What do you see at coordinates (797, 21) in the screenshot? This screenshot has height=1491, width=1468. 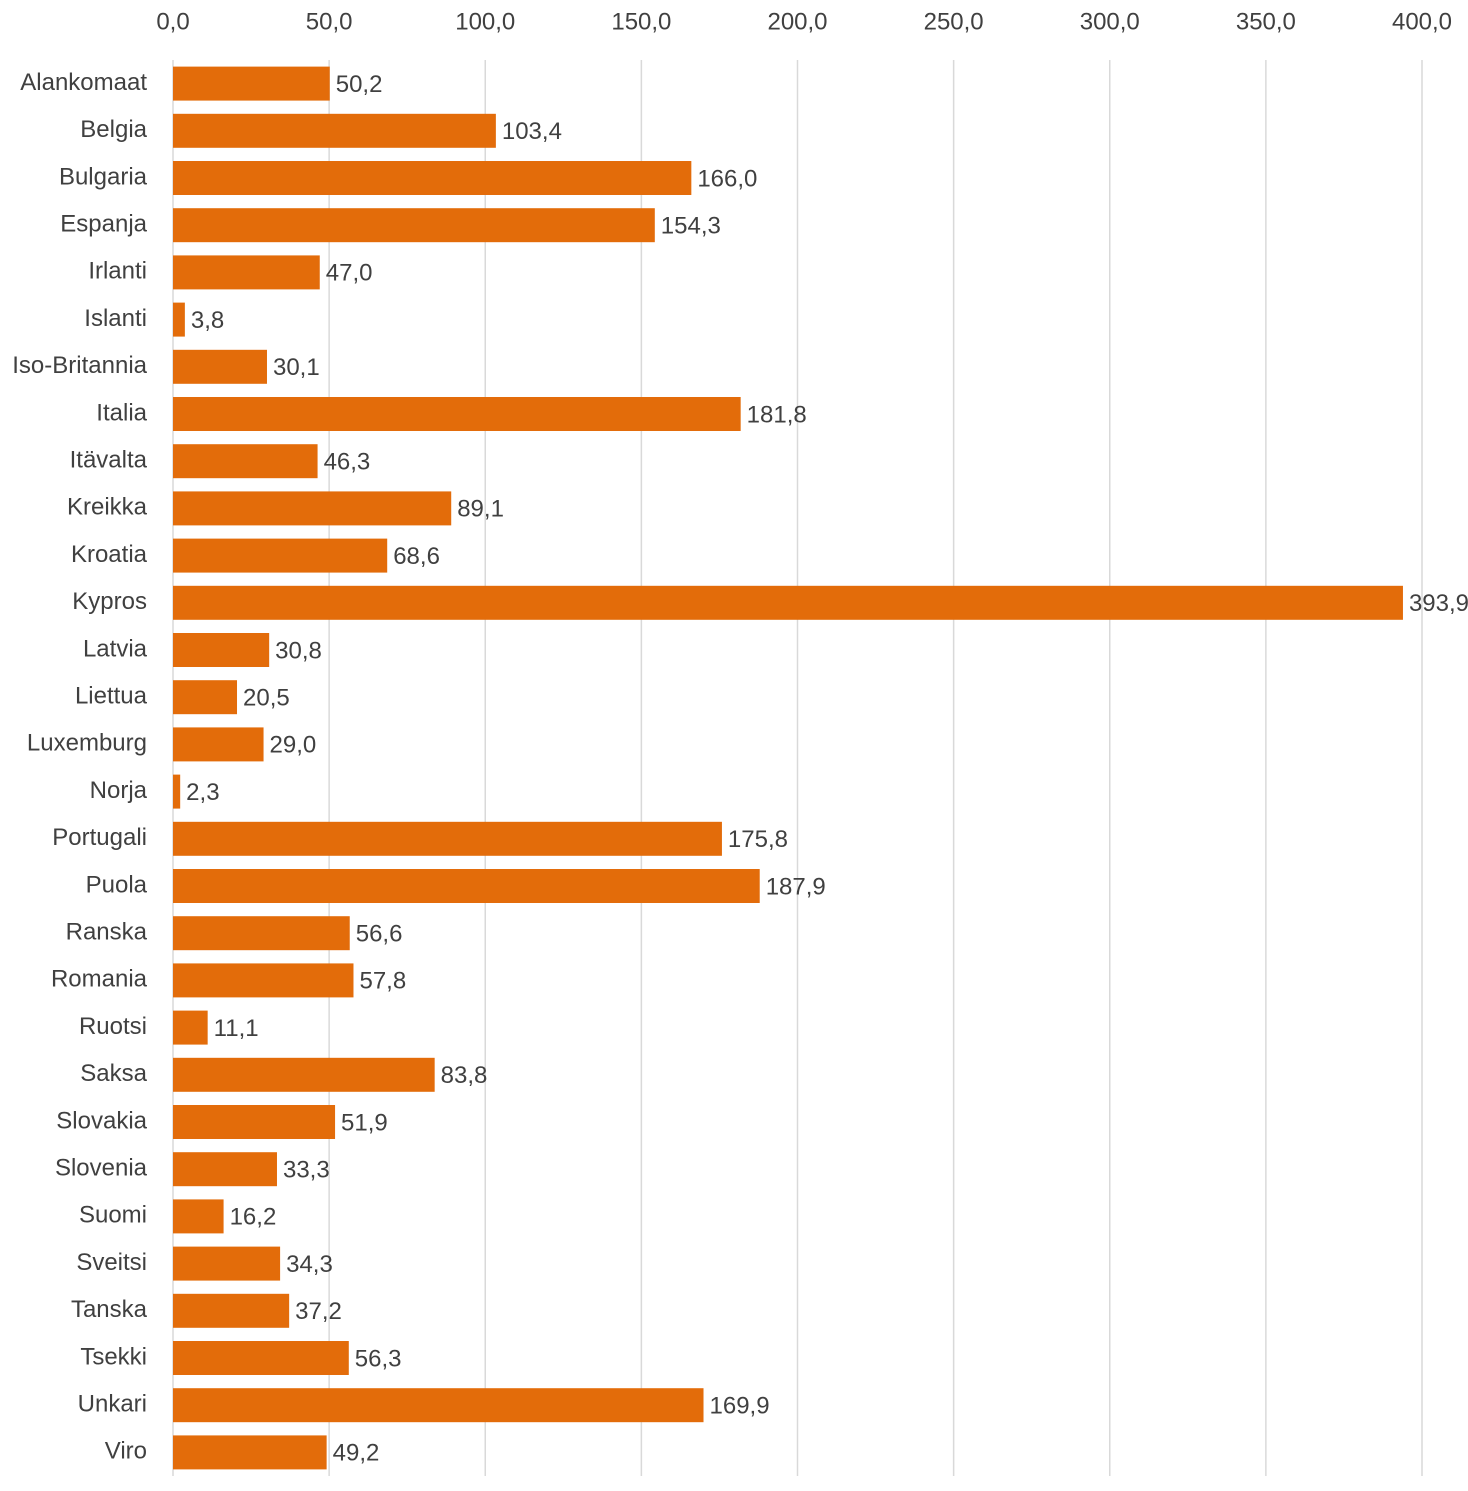 I see `x-tick-label: 200,0` at bounding box center [797, 21].